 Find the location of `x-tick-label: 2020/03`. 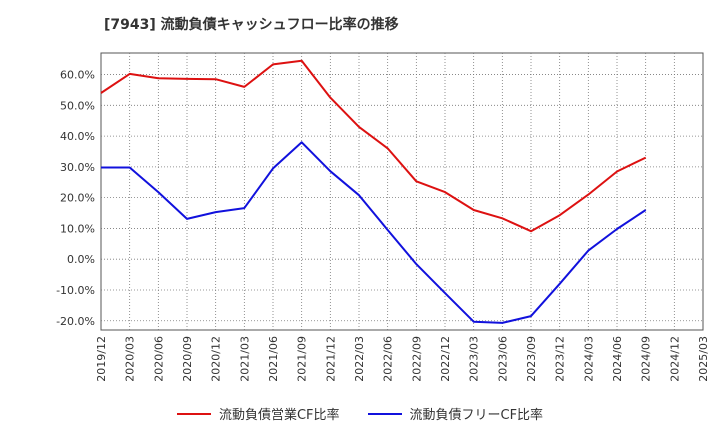

x-tick-label: 2020/03 is located at coordinates (130, 359).